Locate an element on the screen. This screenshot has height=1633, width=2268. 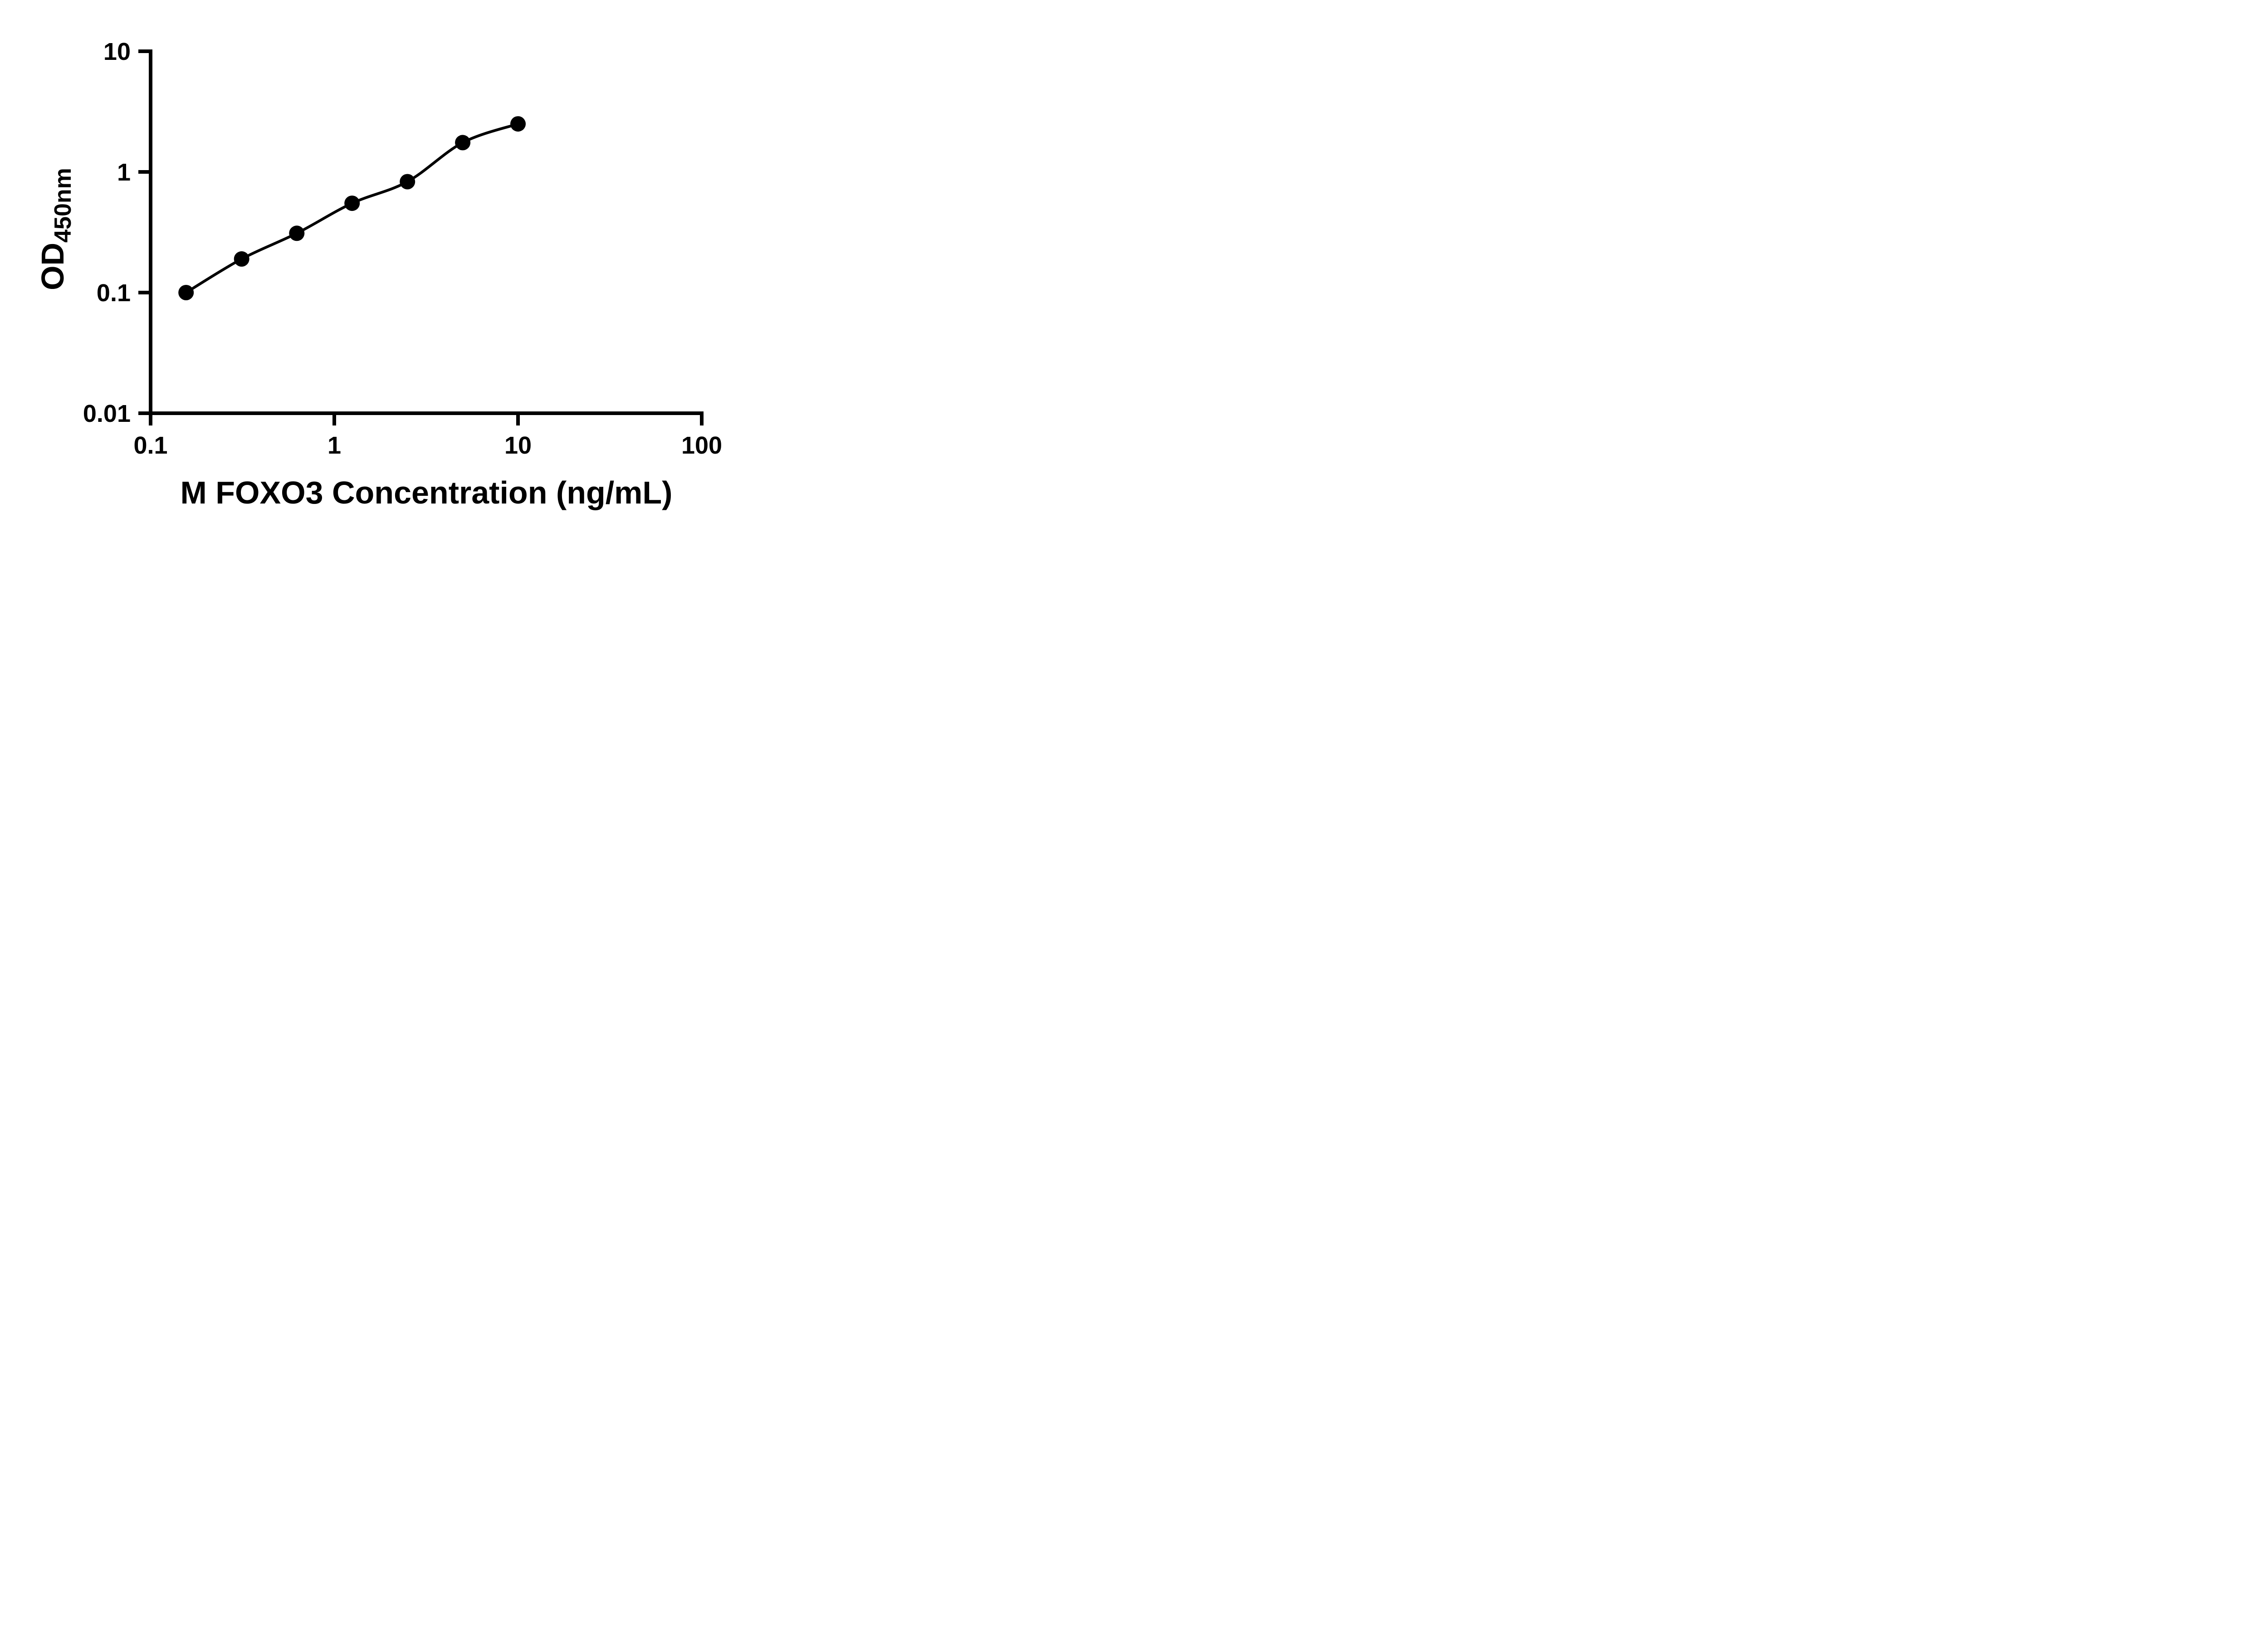
x-axis-title: M FOXO3 Concentration (ng/mL) is located at coordinates (427, 492).